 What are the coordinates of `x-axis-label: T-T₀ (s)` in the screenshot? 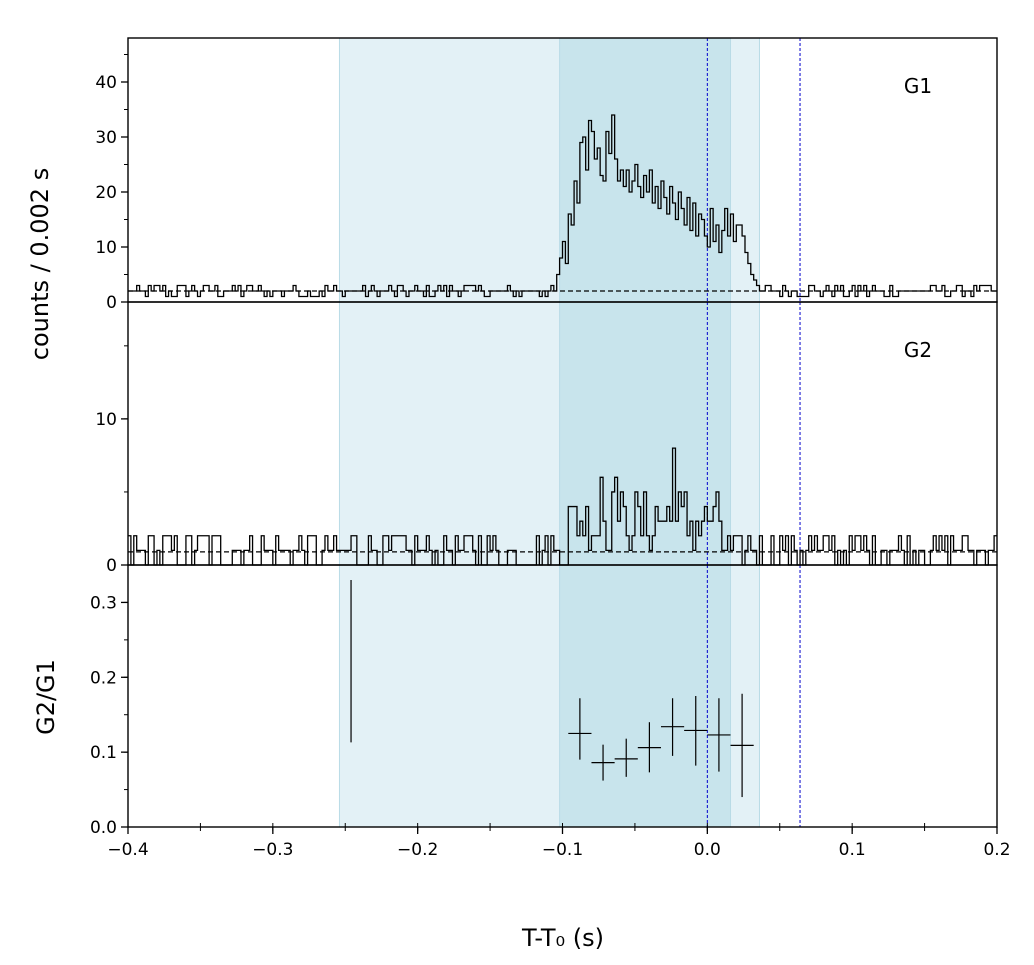 It's located at (562, 938).